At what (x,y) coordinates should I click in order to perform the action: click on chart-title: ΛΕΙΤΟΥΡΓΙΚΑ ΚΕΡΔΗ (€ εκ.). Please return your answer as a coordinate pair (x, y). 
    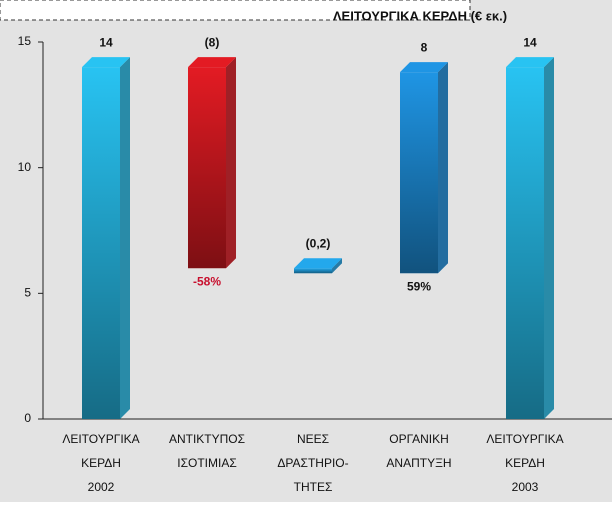
    Looking at the image, I should click on (420, 15).